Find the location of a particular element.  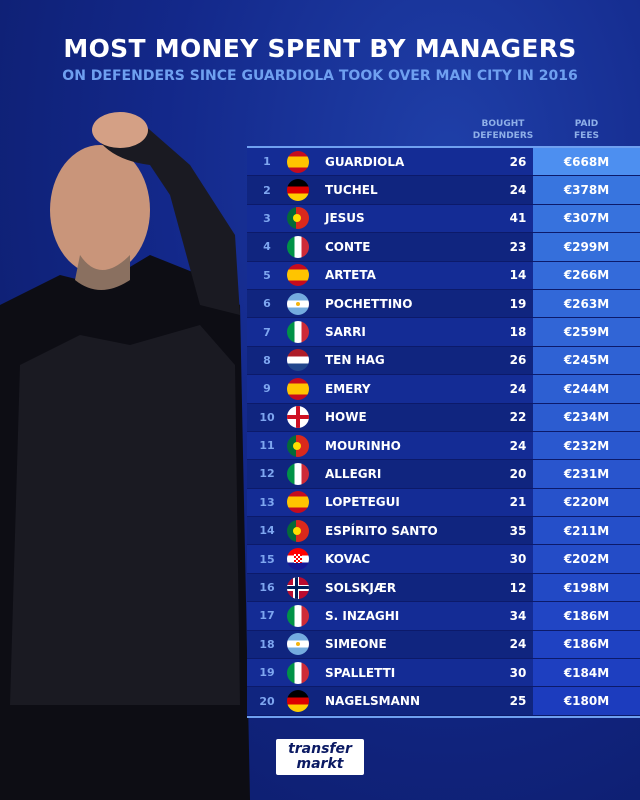

rank: 10 is located at coordinates (267, 417).